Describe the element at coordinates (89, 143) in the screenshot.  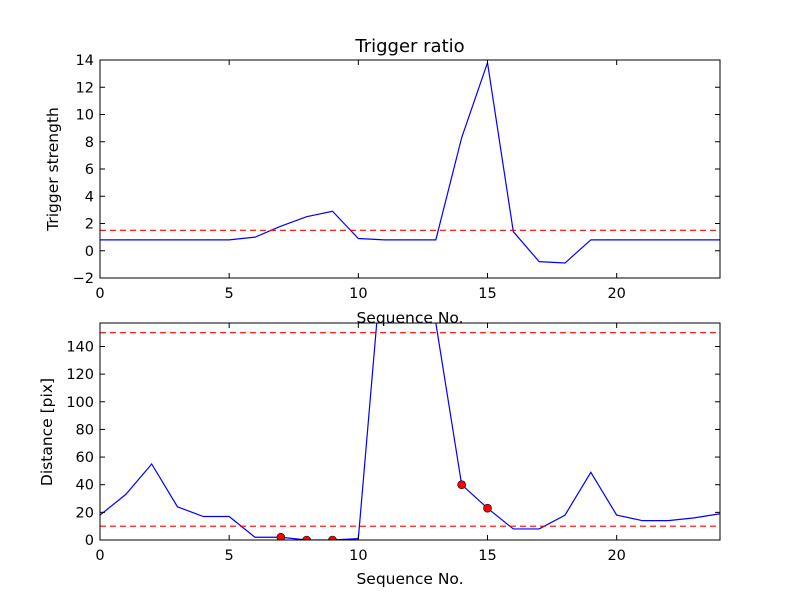
I see `y-tick-label: 8` at that location.